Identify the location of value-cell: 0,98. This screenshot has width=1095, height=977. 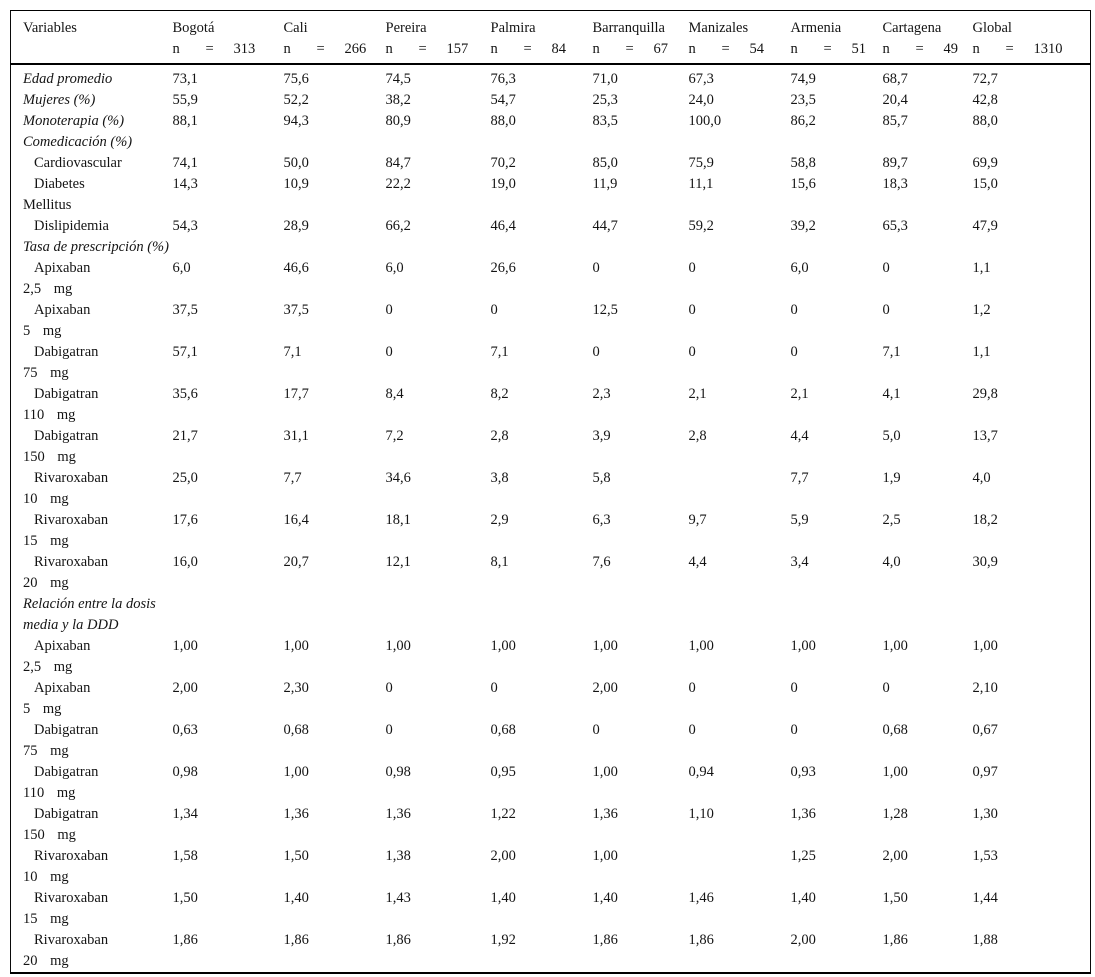
(185, 772).